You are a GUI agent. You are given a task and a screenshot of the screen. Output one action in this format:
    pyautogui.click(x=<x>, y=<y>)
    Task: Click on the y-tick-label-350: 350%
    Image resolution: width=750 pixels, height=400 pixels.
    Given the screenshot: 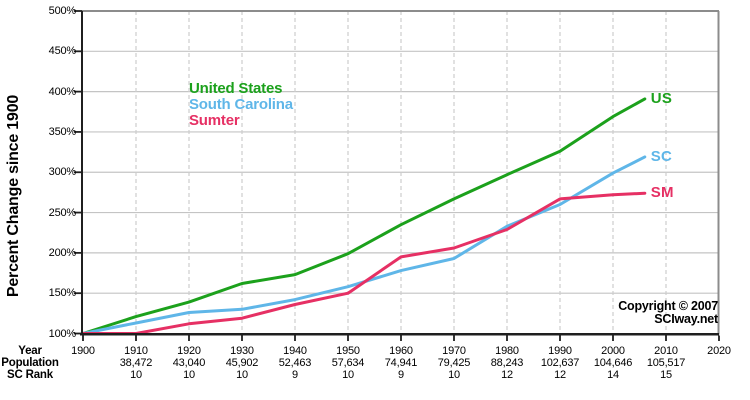 What is the action you would take?
    pyautogui.click(x=62, y=131)
    